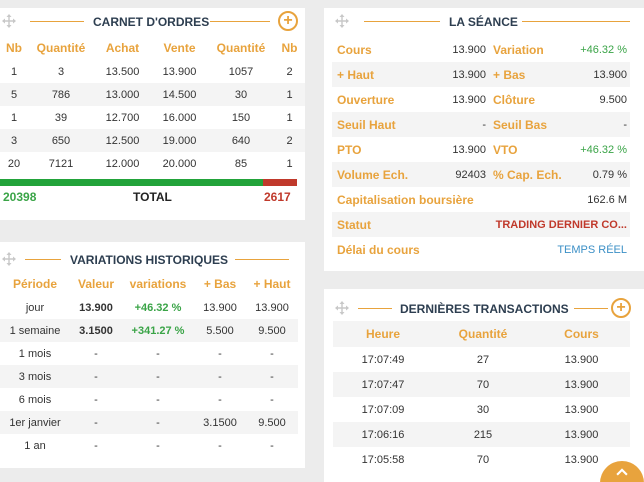 The height and width of the screenshot is (482, 644). What do you see at coordinates (356, 74) in the screenshot?
I see `seance-label: + Haut` at bounding box center [356, 74].